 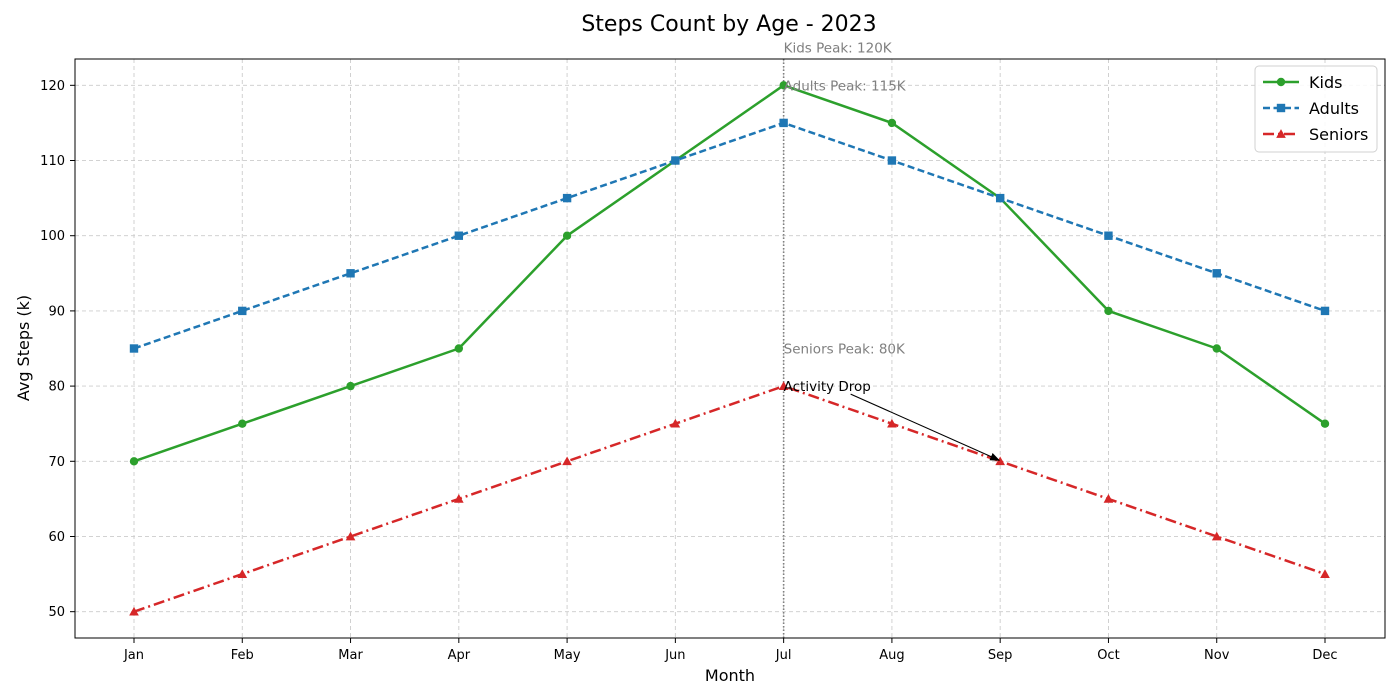 I want to click on x-tick-label-apr: Apr, so click(x=459, y=655).